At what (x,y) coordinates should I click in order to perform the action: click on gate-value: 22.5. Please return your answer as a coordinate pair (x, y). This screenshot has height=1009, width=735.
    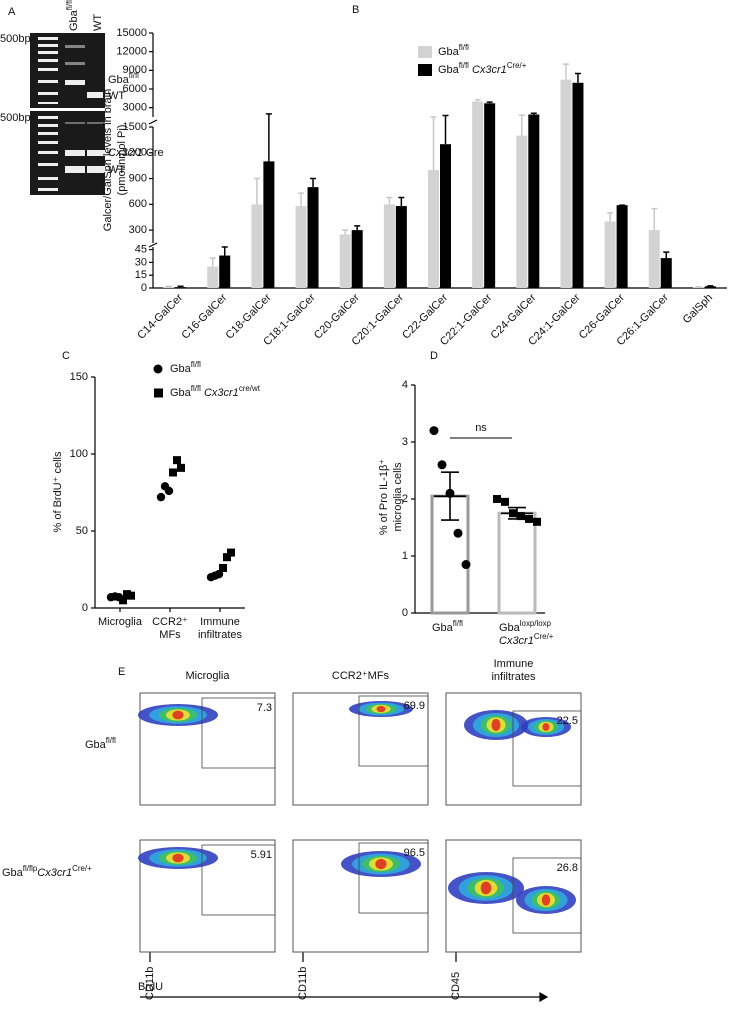
    Looking at the image, I should click on (567, 721).